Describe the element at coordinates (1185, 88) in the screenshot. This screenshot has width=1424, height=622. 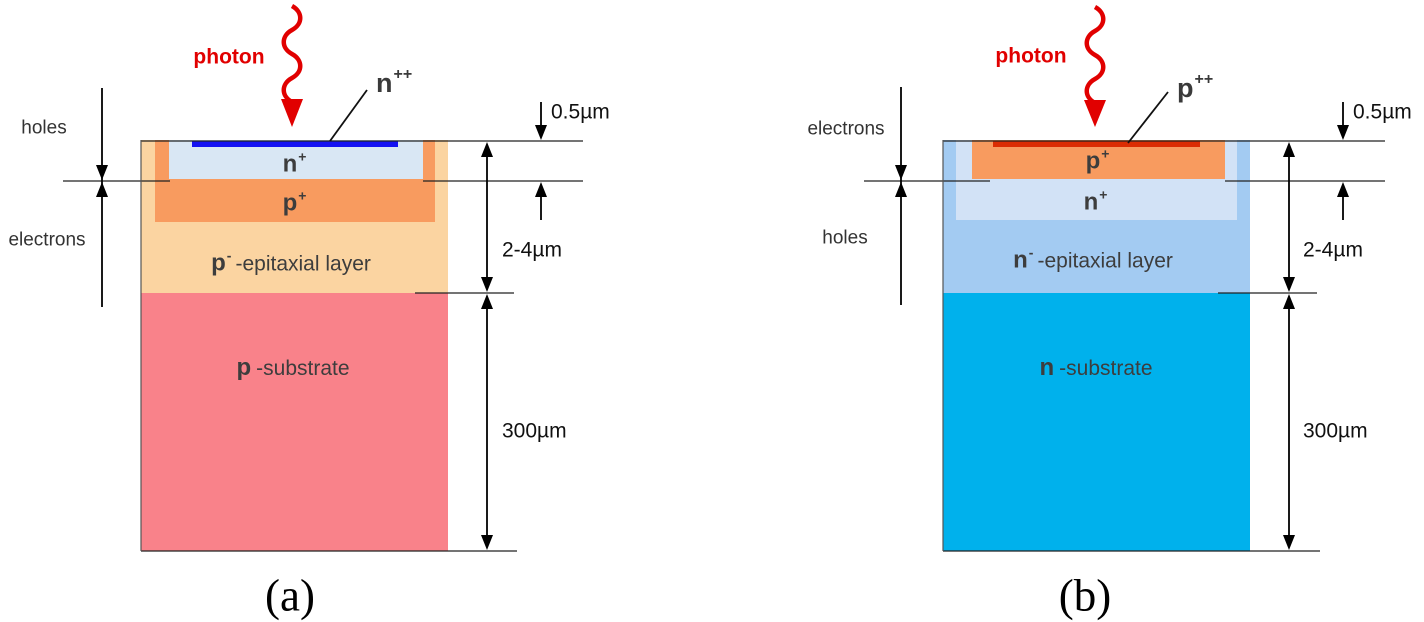
I see `b-contact-base: p` at that location.